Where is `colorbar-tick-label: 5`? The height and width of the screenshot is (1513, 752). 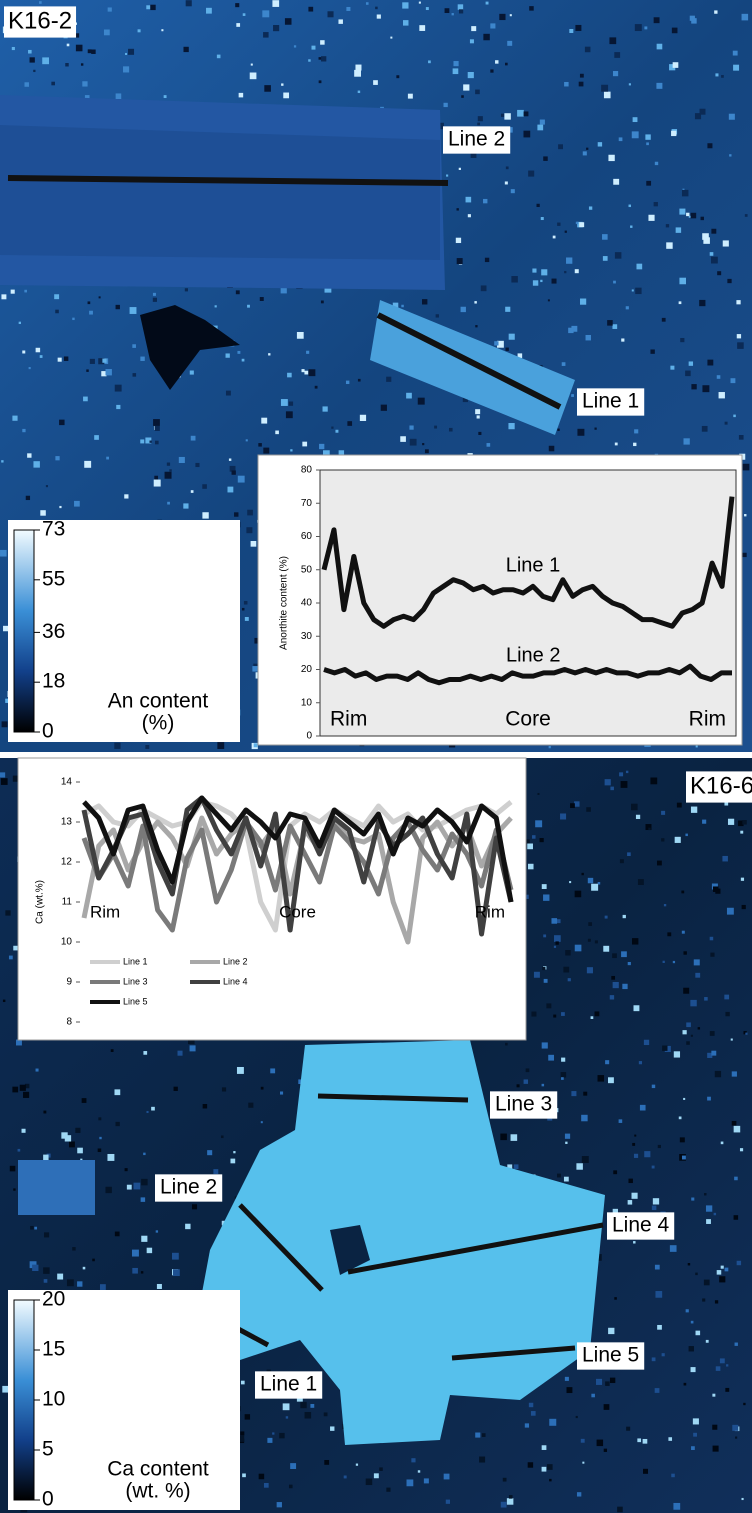 colorbar-tick-label: 5 is located at coordinates (48, 1449).